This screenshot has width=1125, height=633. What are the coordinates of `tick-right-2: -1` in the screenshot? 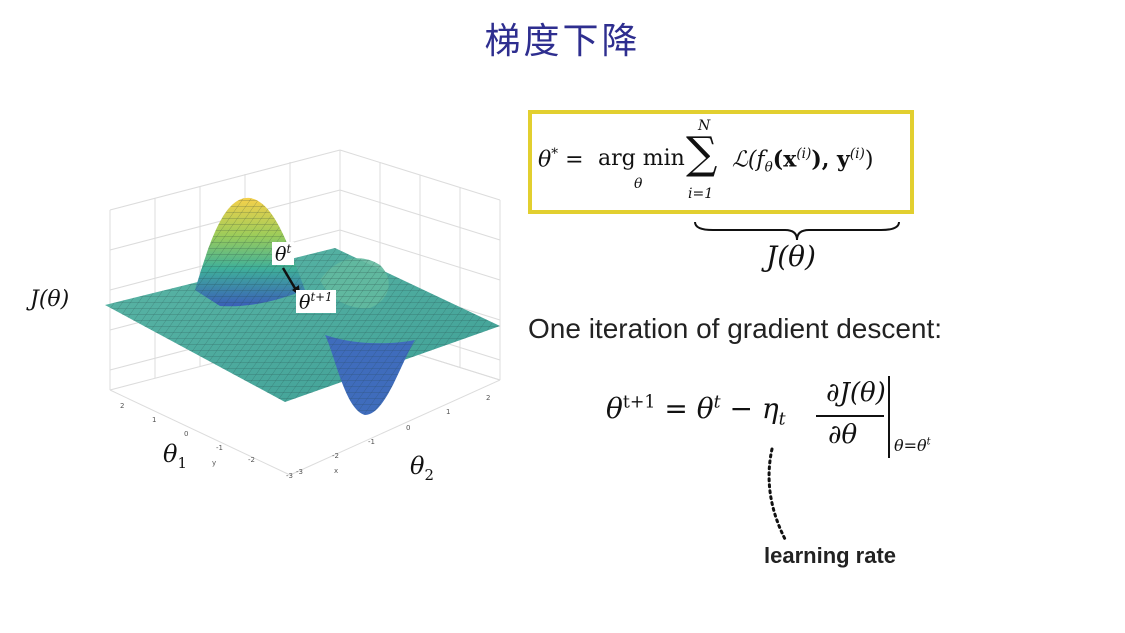 It's located at (371, 442).